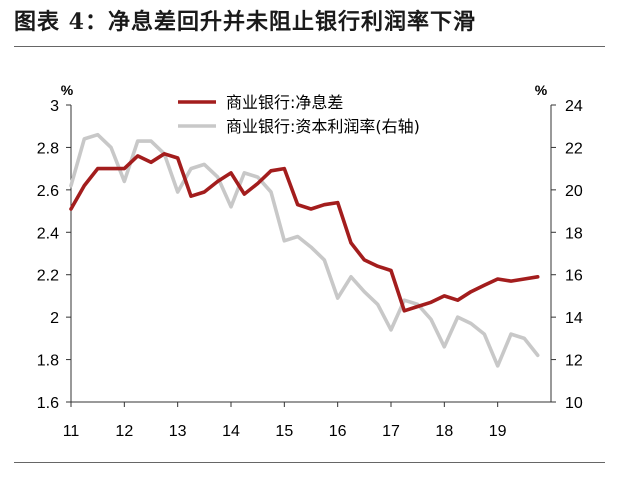 The image size is (619, 477). Describe the element at coordinates (54, 318) in the screenshot. I see `y-left-tick-label: 2` at that location.